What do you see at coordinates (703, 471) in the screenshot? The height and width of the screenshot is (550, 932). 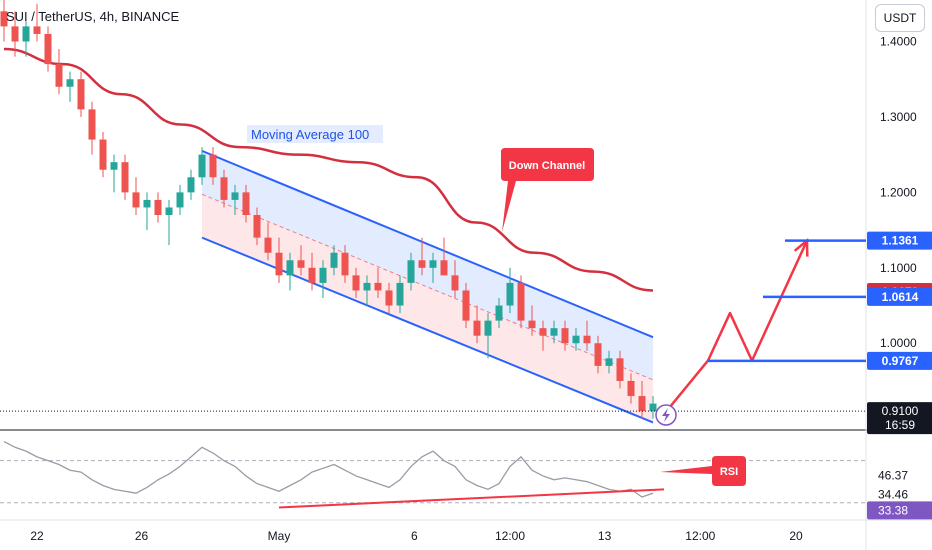 I see `rsi-callout` at bounding box center [703, 471].